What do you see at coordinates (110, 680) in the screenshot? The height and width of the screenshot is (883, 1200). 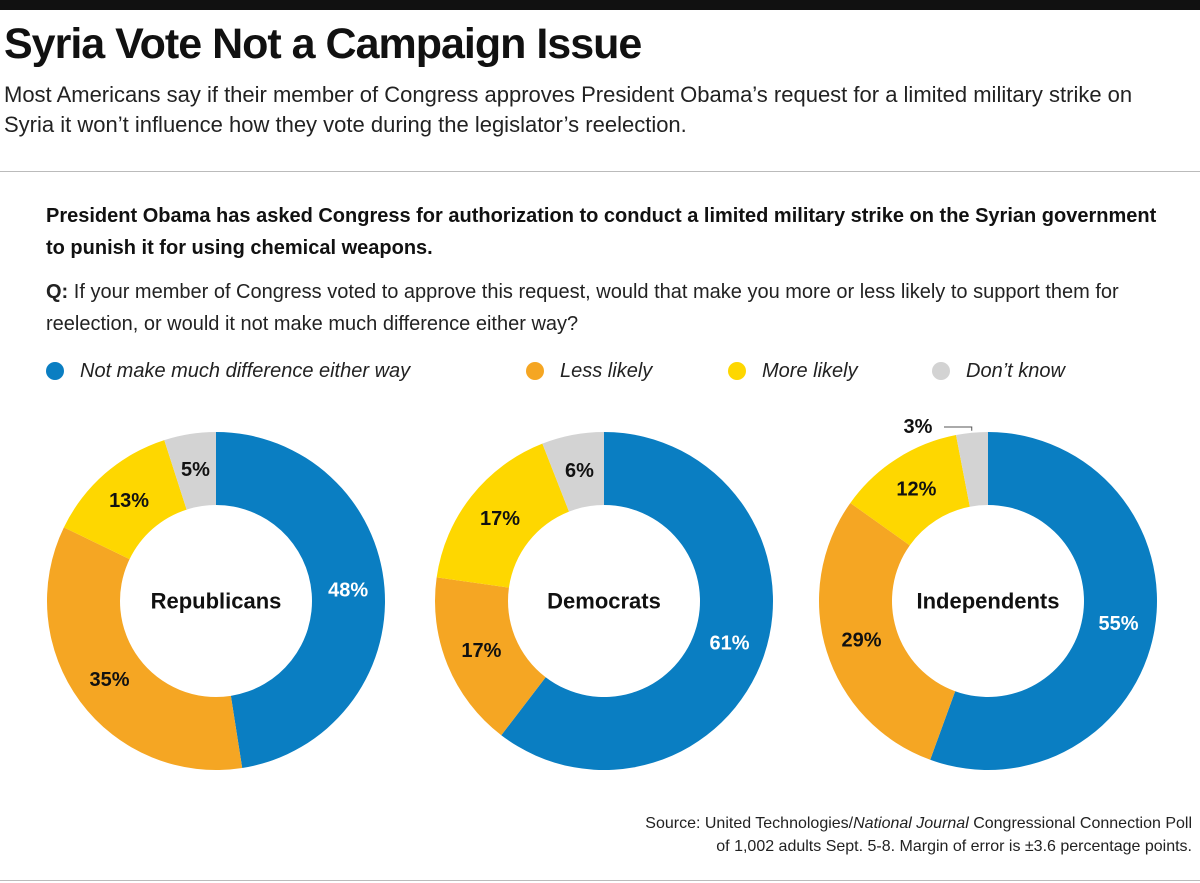 I see `value-label-republicans-less-likely: 35%` at bounding box center [110, 680].